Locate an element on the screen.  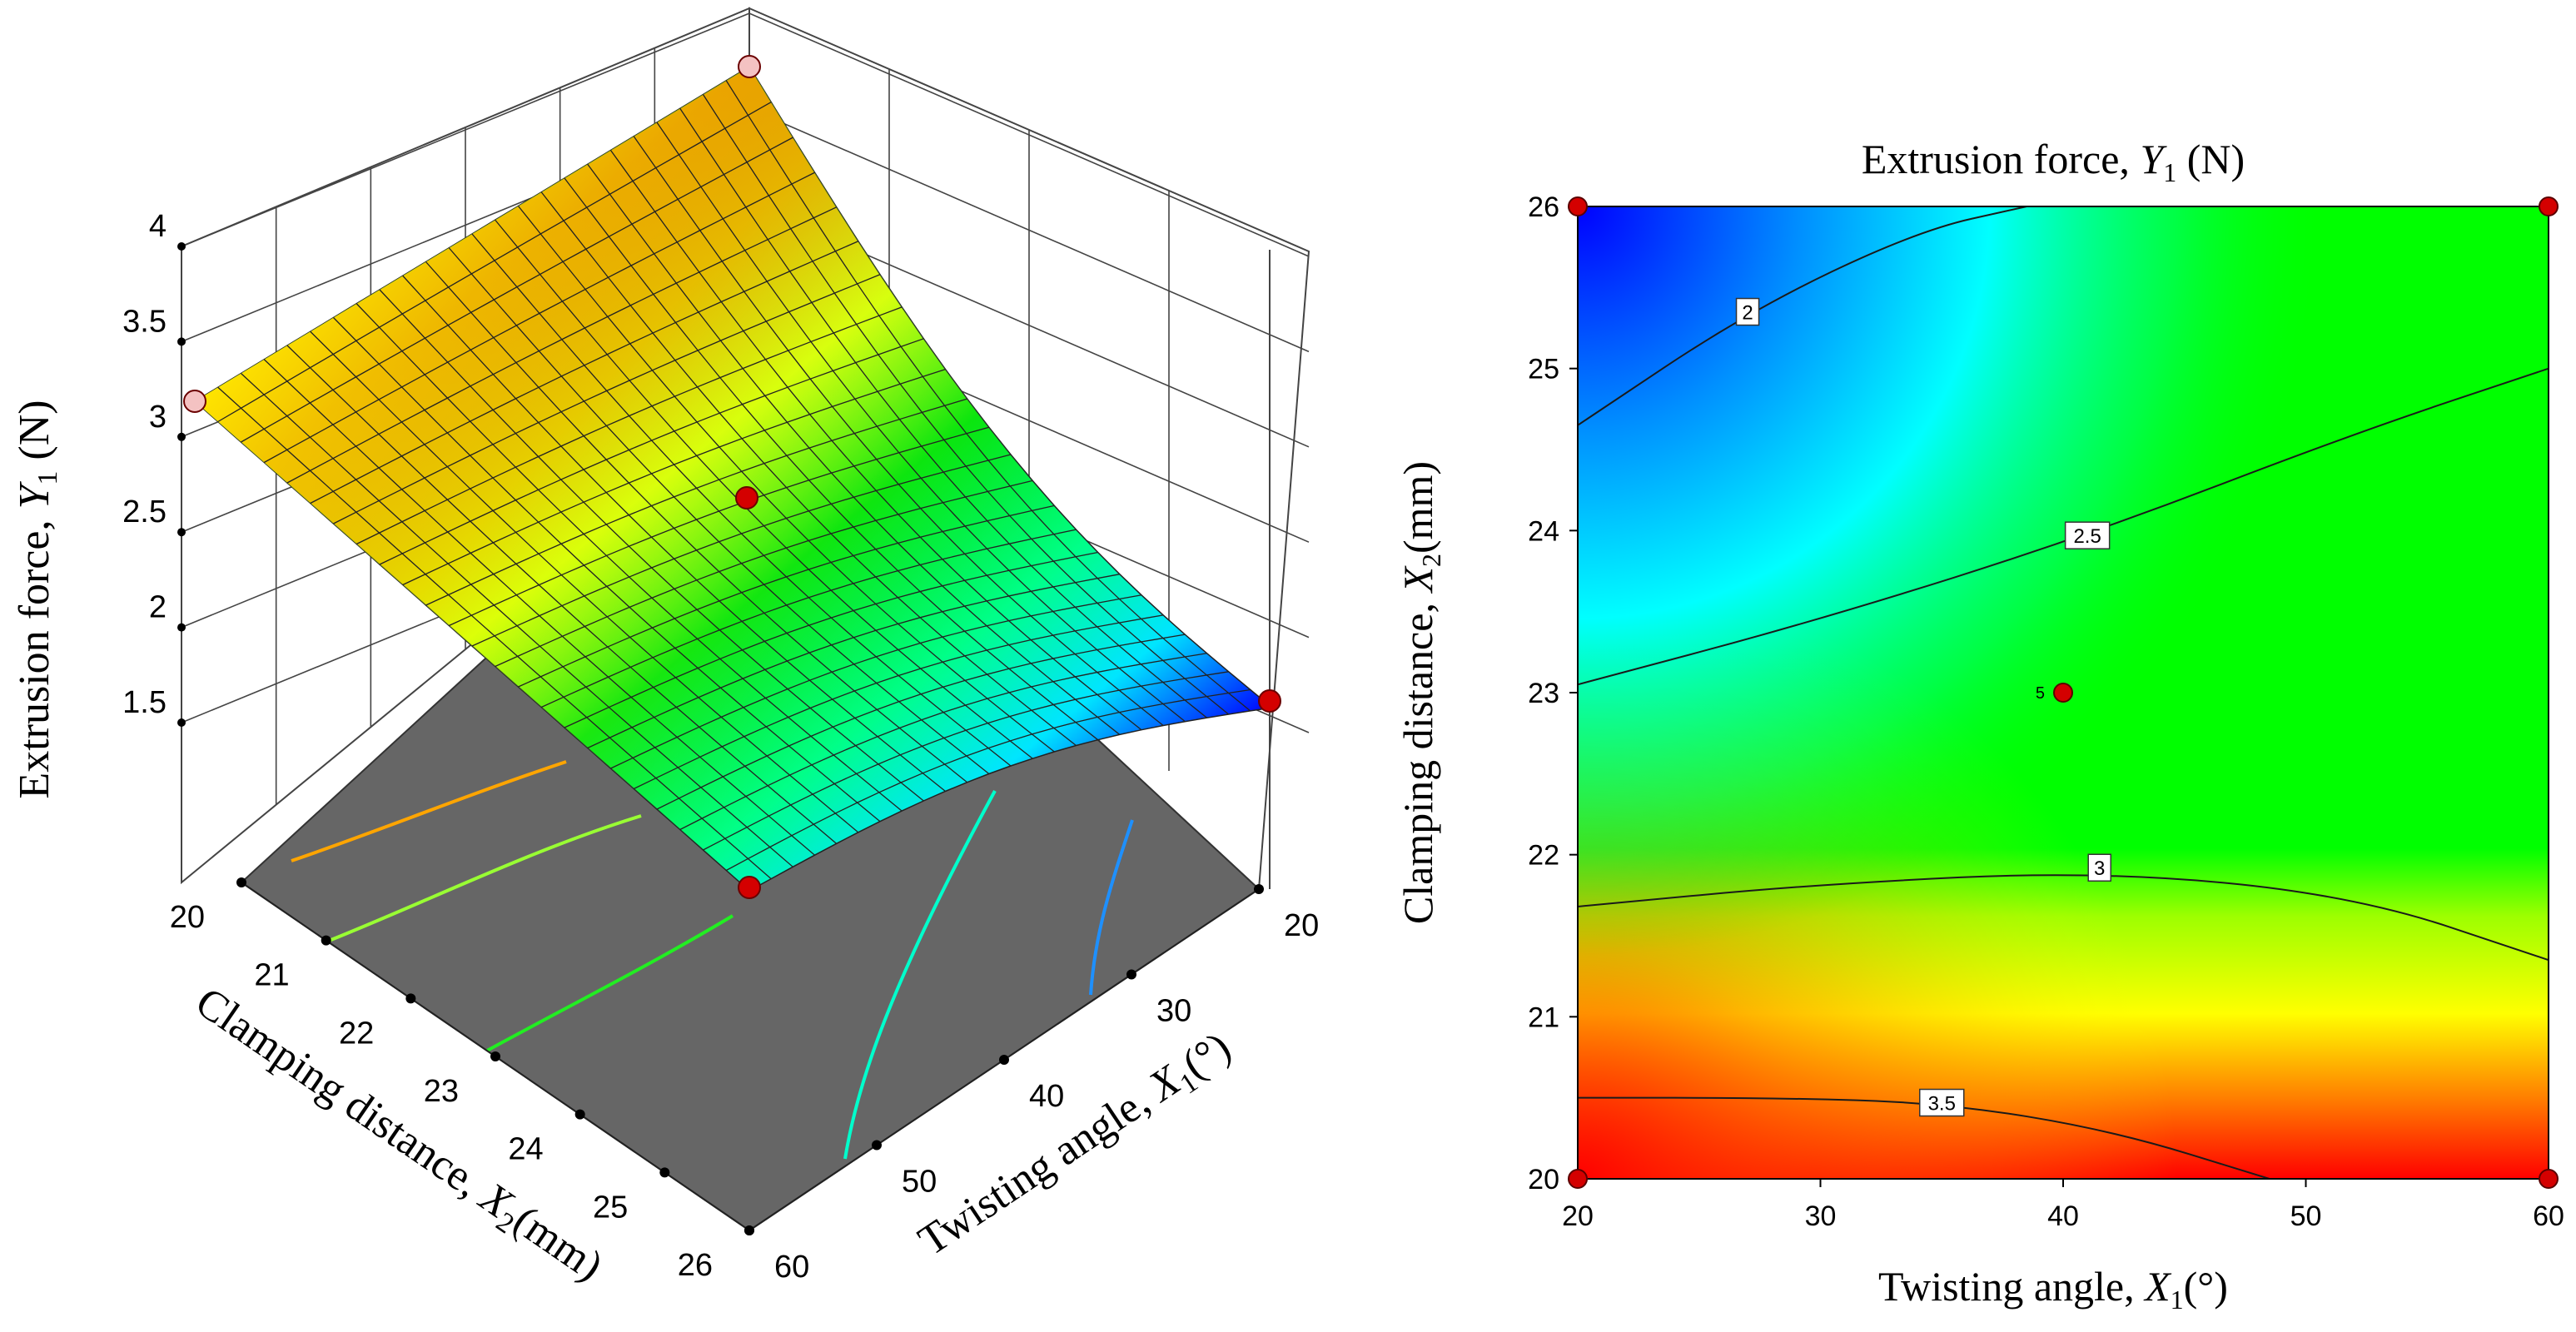
z-tick-label: 2 is located at coordinates (158, 607).